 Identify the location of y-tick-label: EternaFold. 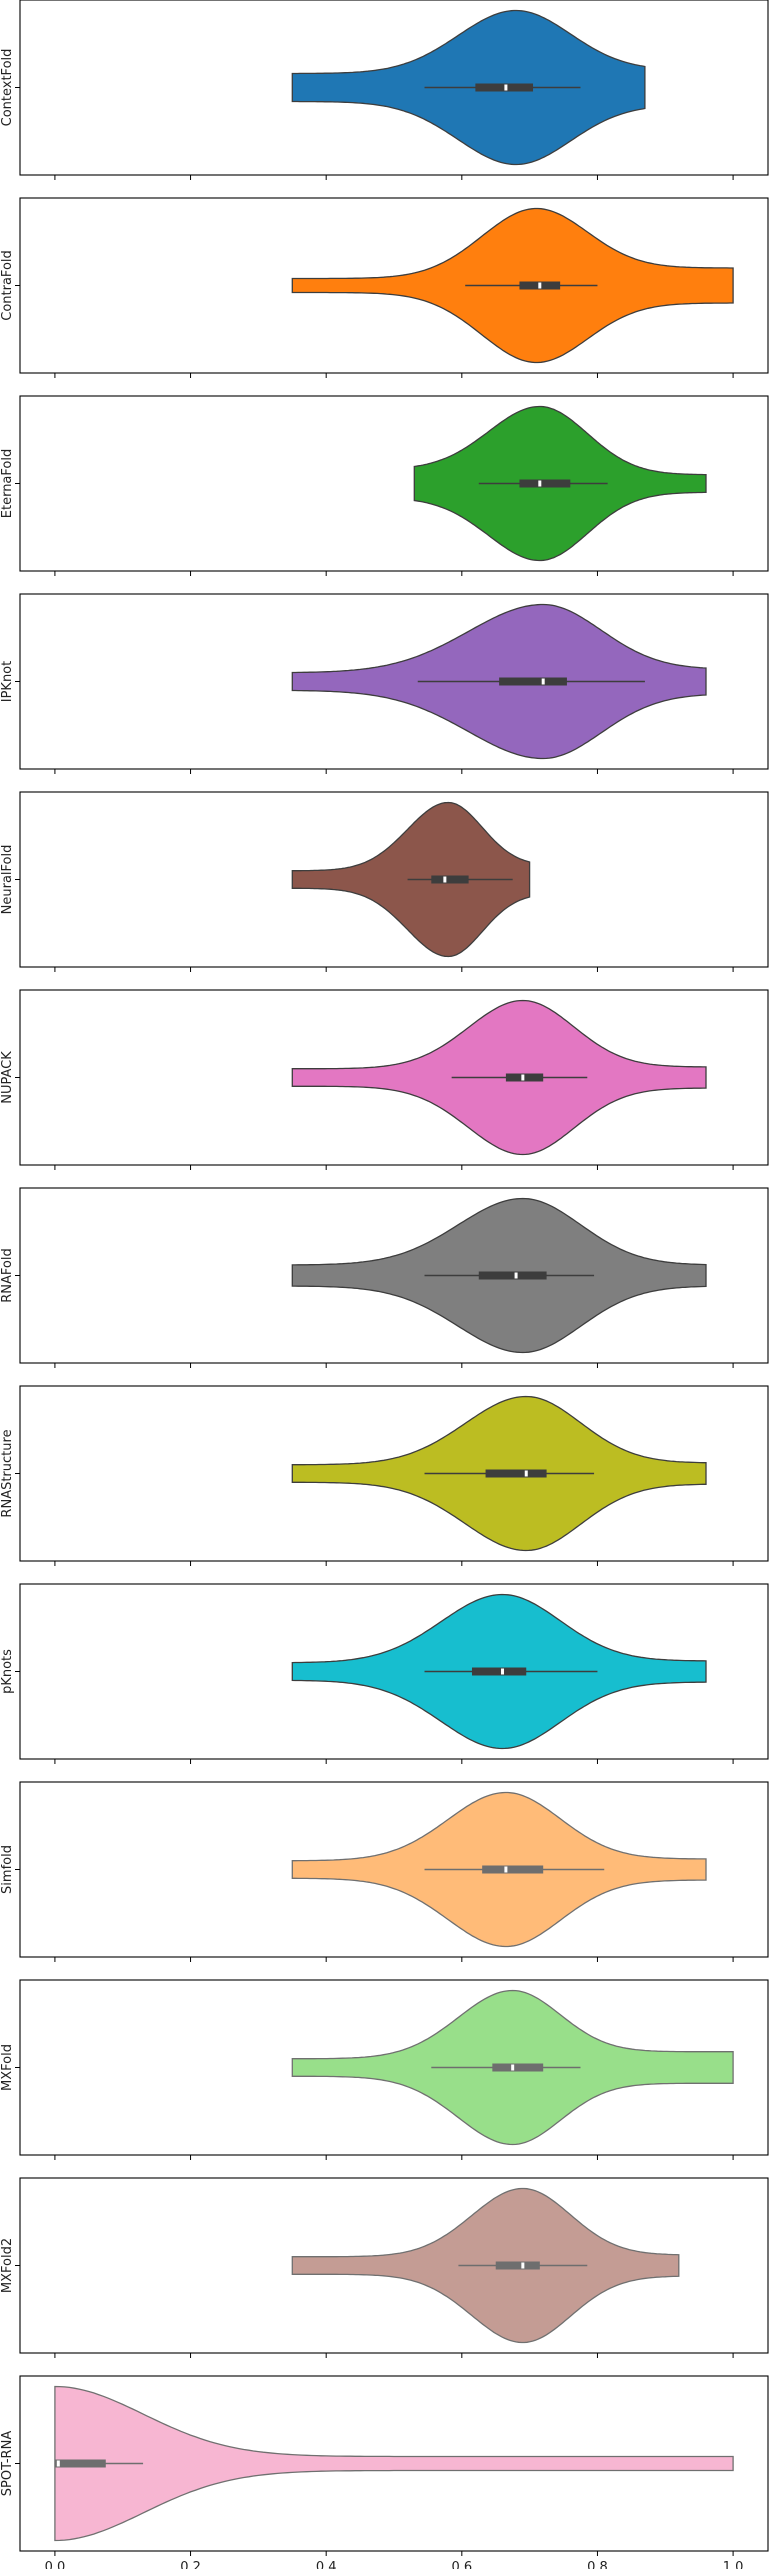
(7, 483).